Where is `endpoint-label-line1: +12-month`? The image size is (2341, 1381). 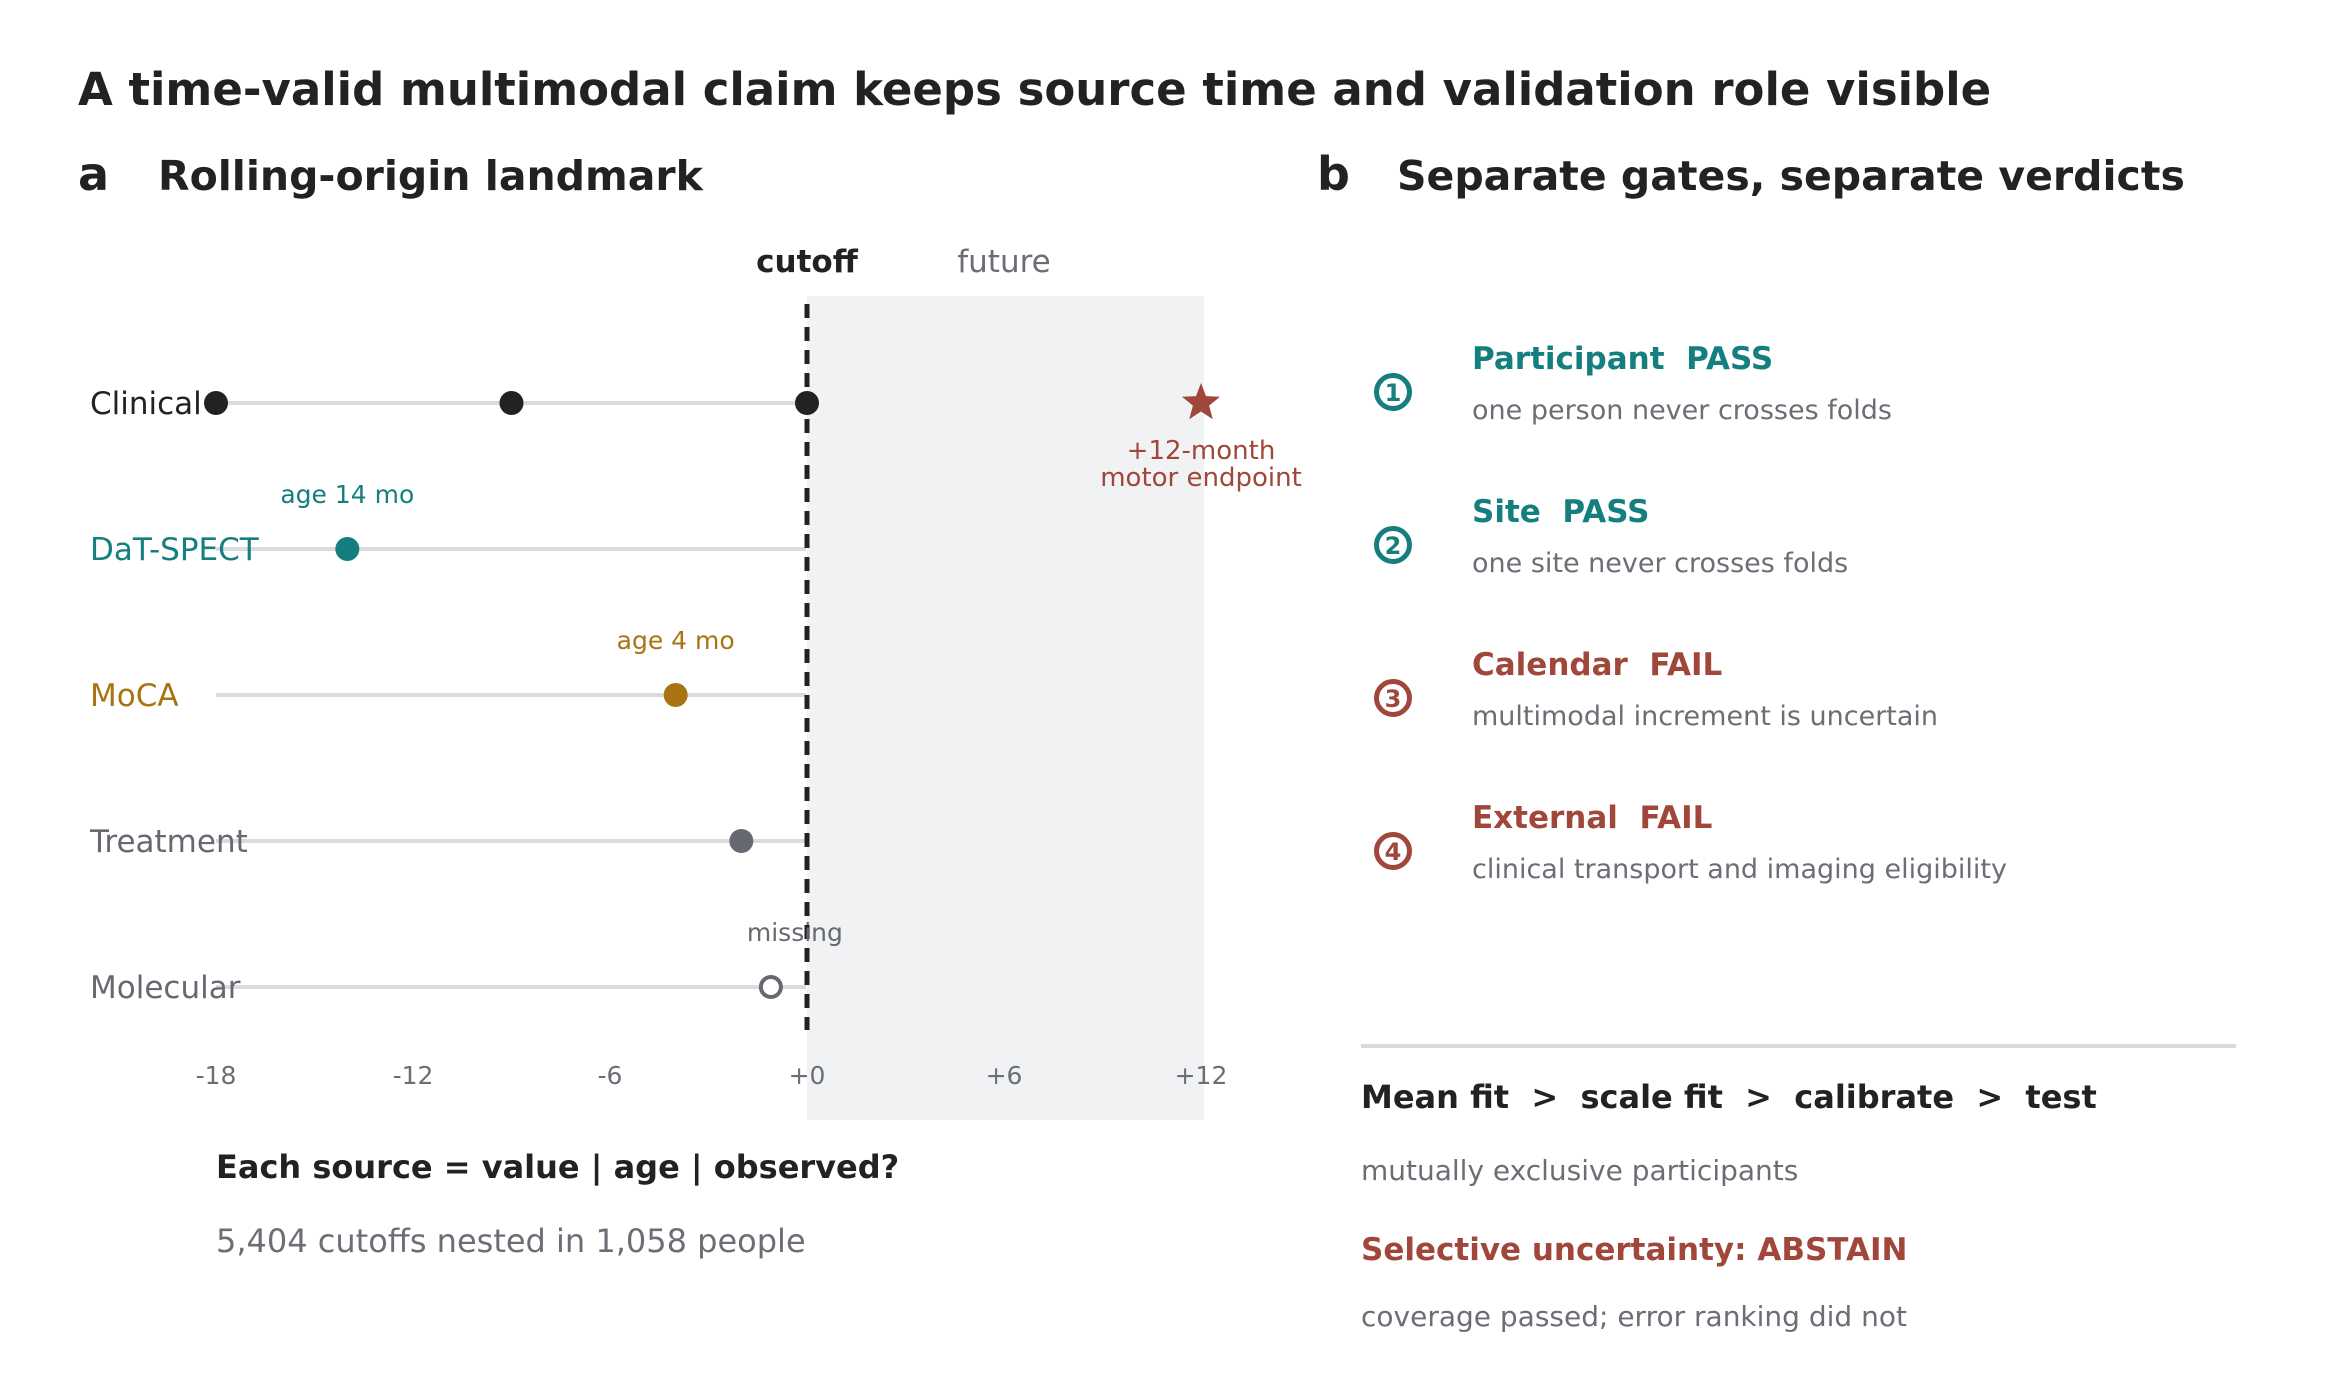 endpoint-label-line1: +12-month is located at coordinates (1201, 451).